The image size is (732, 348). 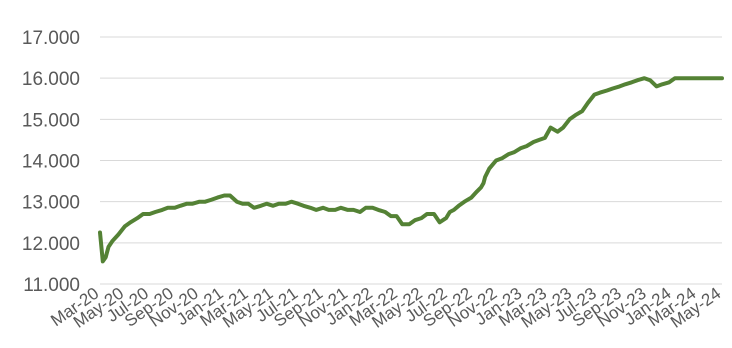 I want to click on y-tick-label: 13.000, so click(x=51, y=203).